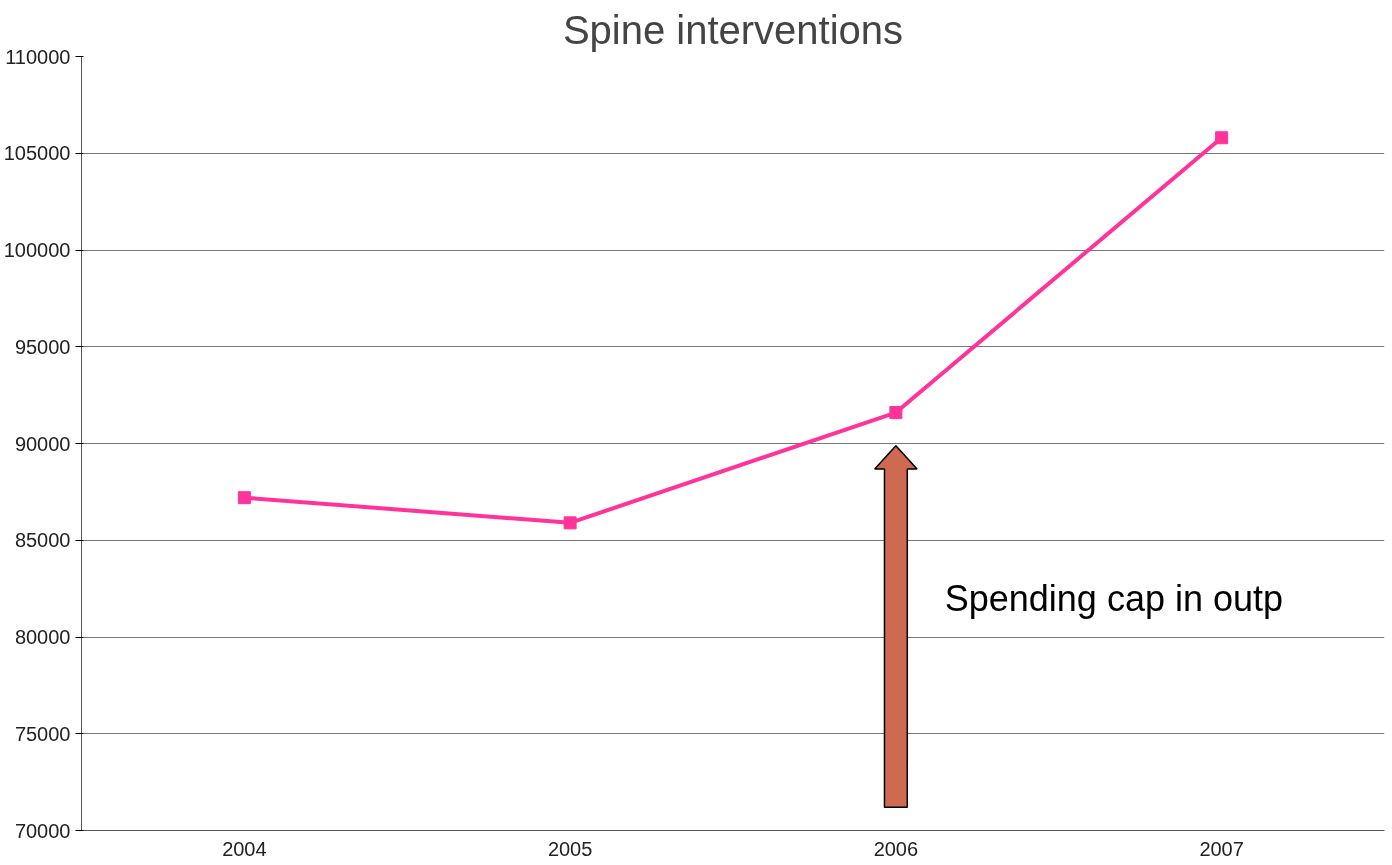  I want to click on x-tick-label: 2004, so click(244, 848).